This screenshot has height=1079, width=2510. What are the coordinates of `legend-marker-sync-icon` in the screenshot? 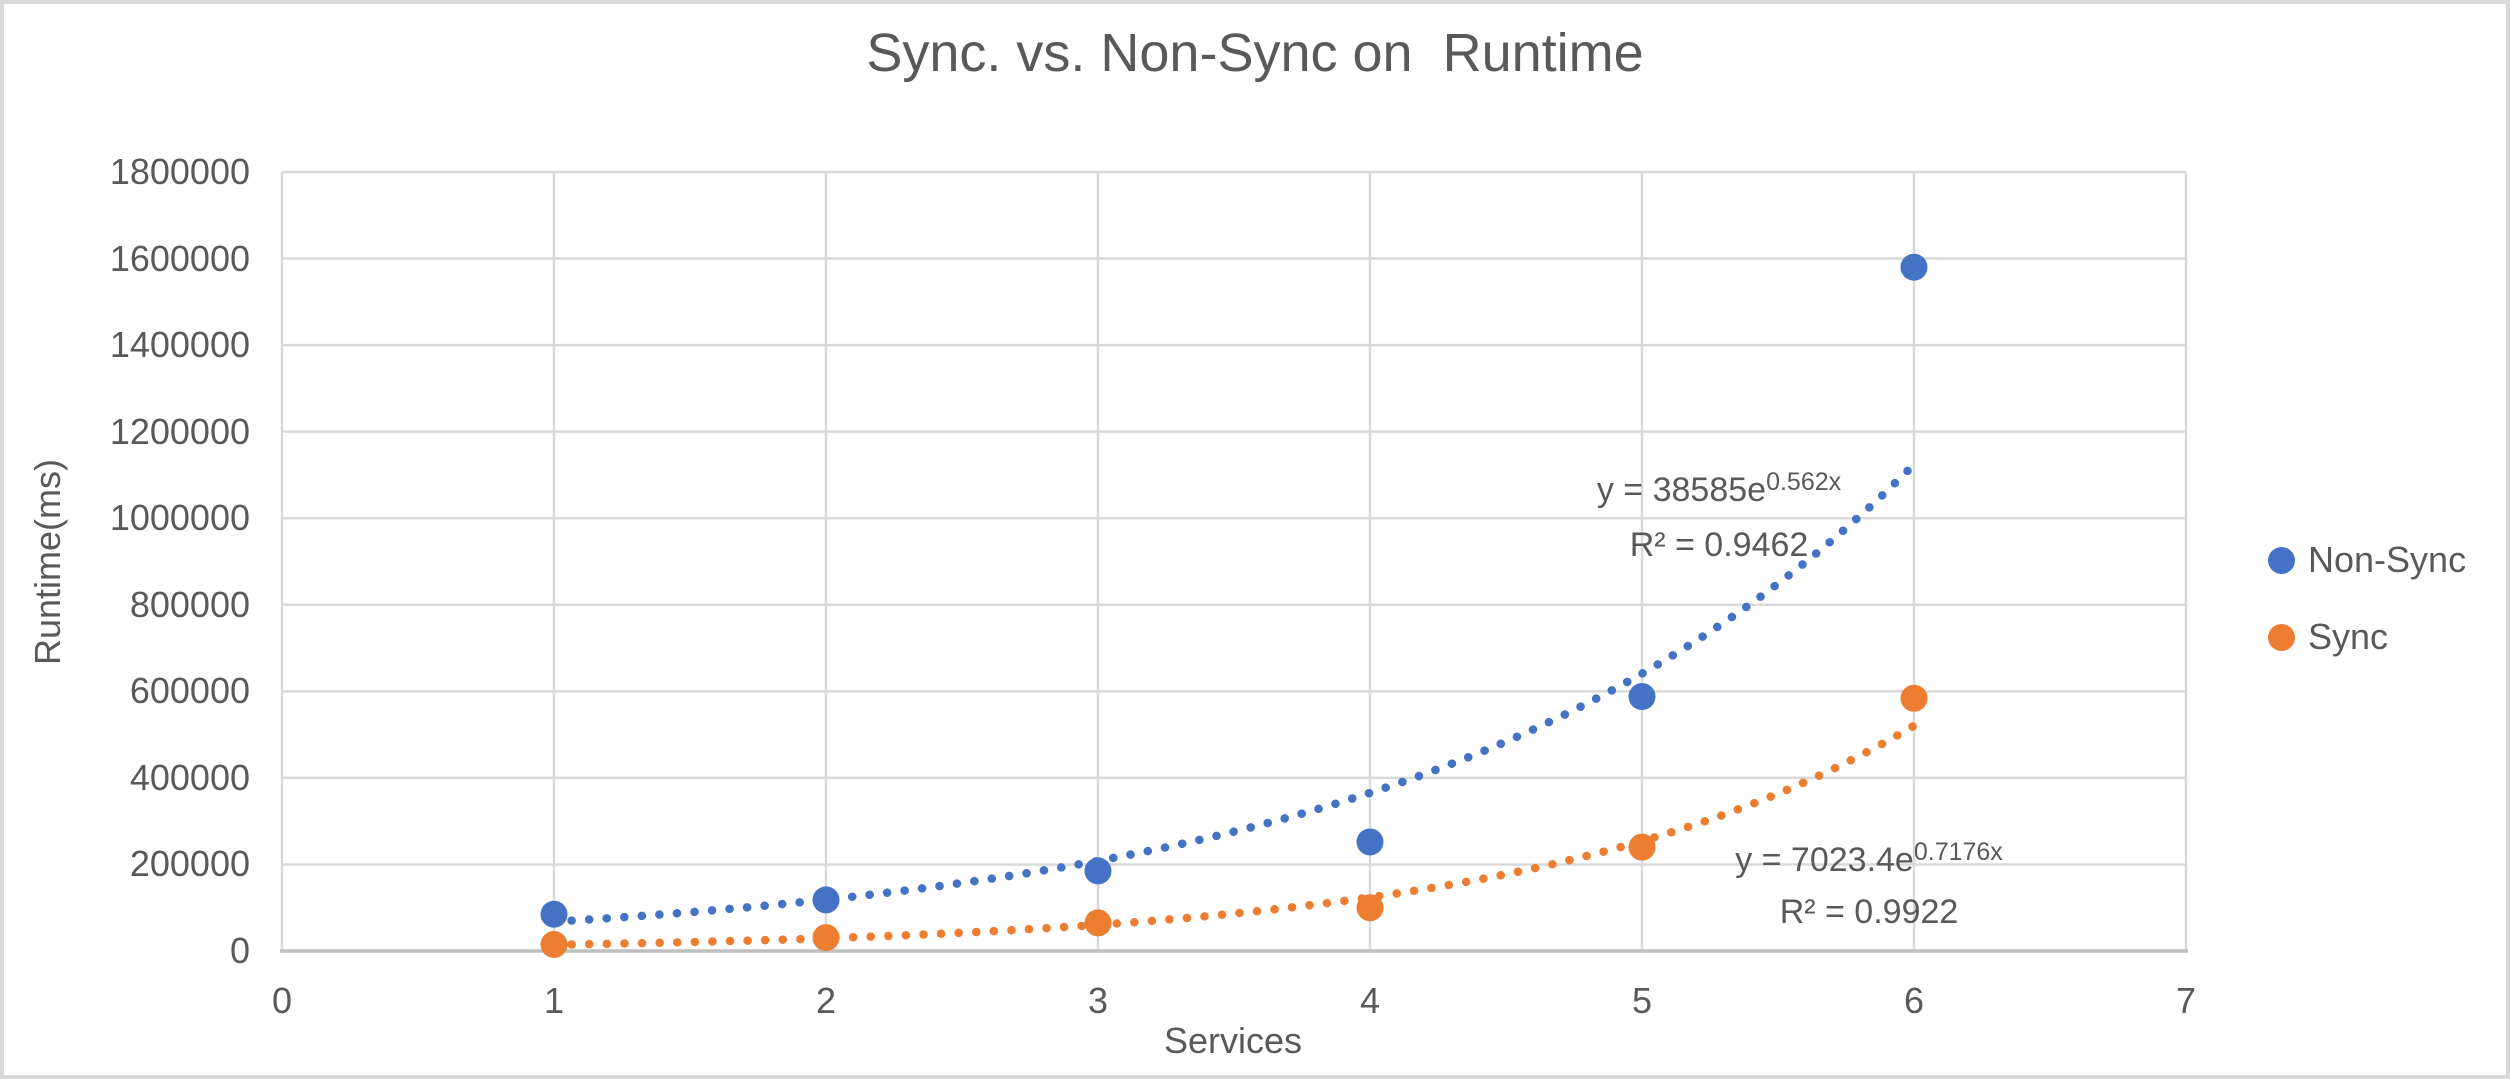 It's located at (2281, 637).